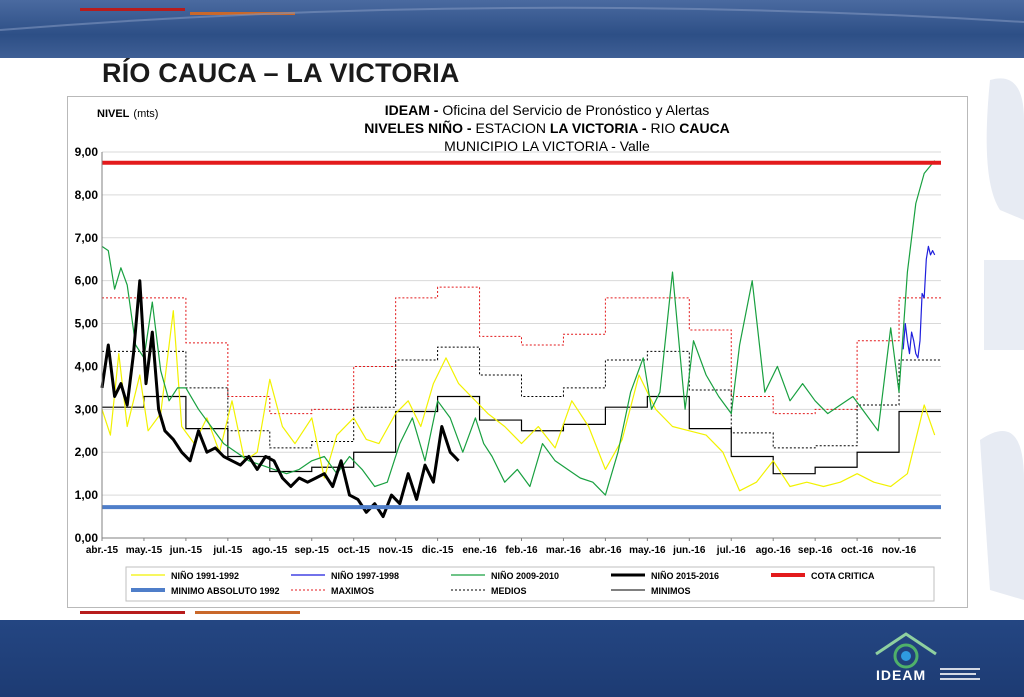 This screenshot has width=1024, height=697. What do you see at coordinates (438, 550) in the screenshot?
I see `x-tick-label: dic.-15` at bounding box center [438, 550].